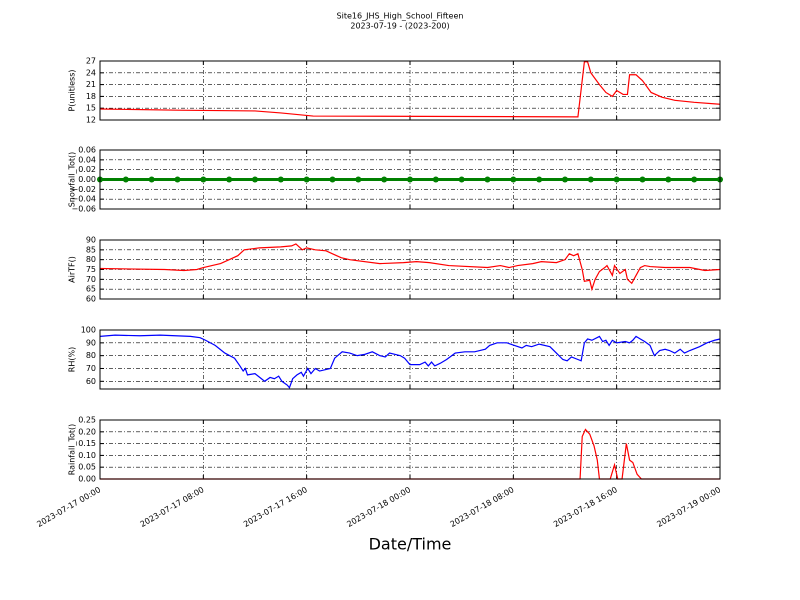  I want to click on y-axis-label: AirTF(), so click(72, 269).